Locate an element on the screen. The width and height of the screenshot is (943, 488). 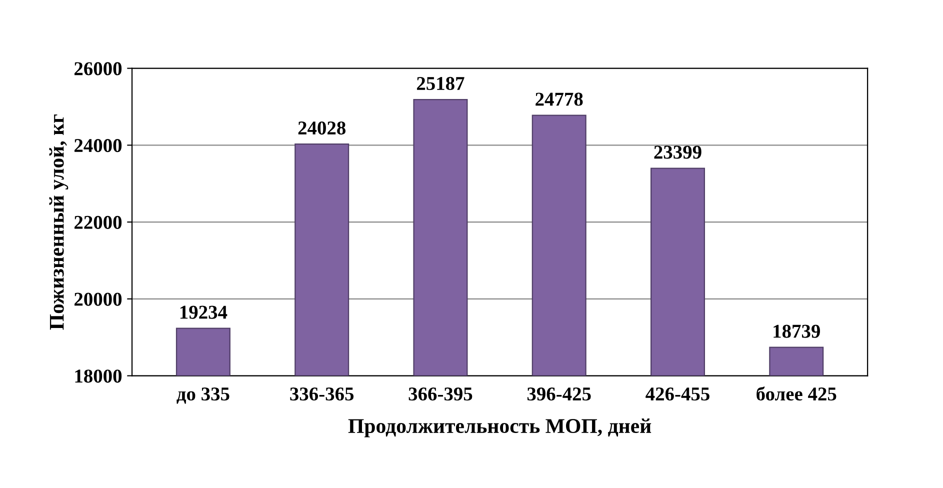
x-tick-label: 336-365 is located at coordinates (322, 394).